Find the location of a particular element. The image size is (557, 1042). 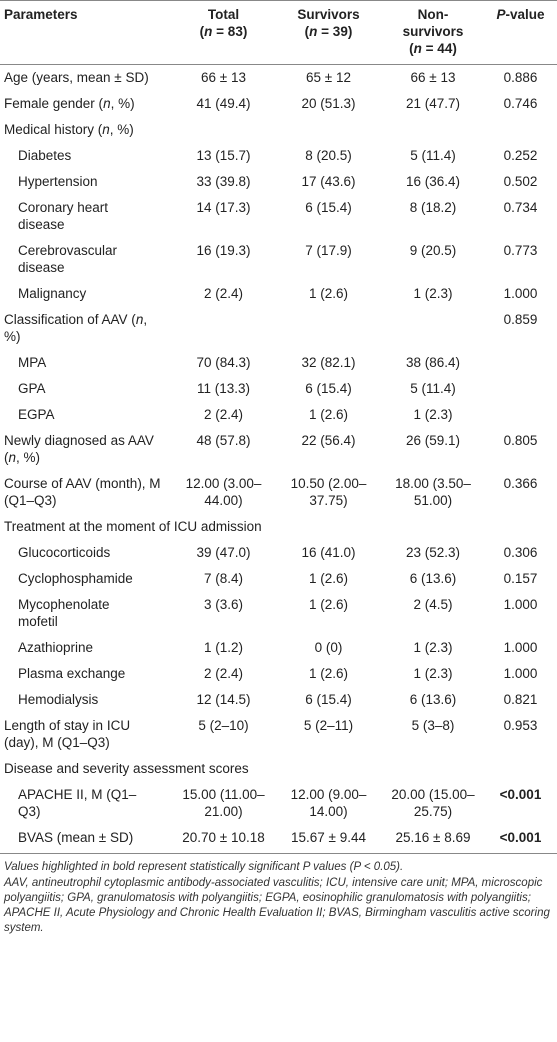

value-cell: 26 (59.1) is located at coordinates (433, 440).